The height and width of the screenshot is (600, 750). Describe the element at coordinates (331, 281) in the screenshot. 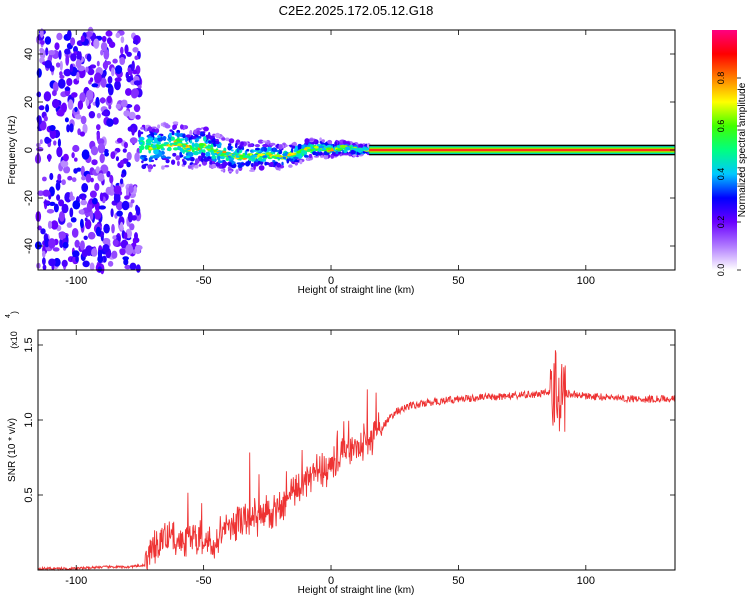

I see `x-tick-label: 0` at that location.